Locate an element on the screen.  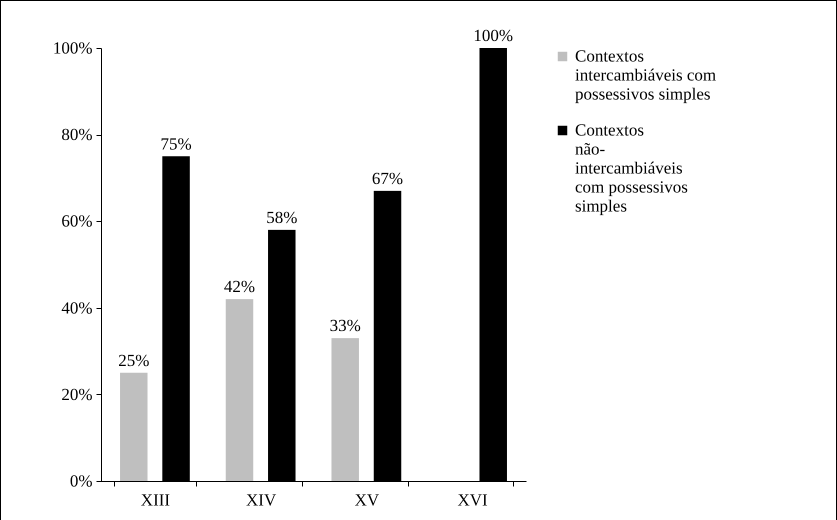
data-label: 42% is located at coordinates (240, 286).